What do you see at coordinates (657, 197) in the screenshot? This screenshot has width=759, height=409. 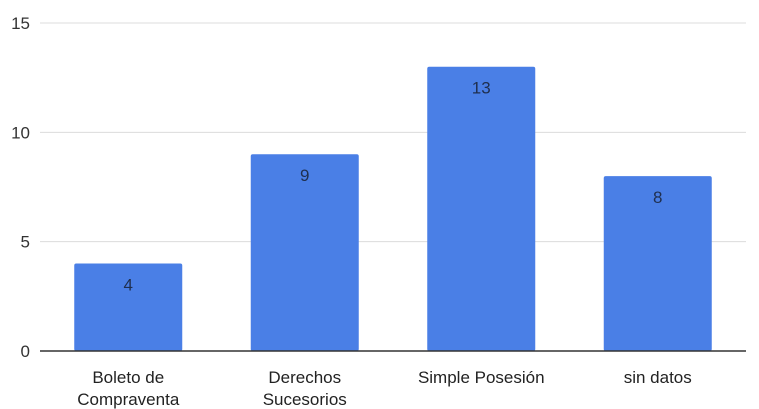 I see `data-label-3: 8` at bounding box center [657, 197].